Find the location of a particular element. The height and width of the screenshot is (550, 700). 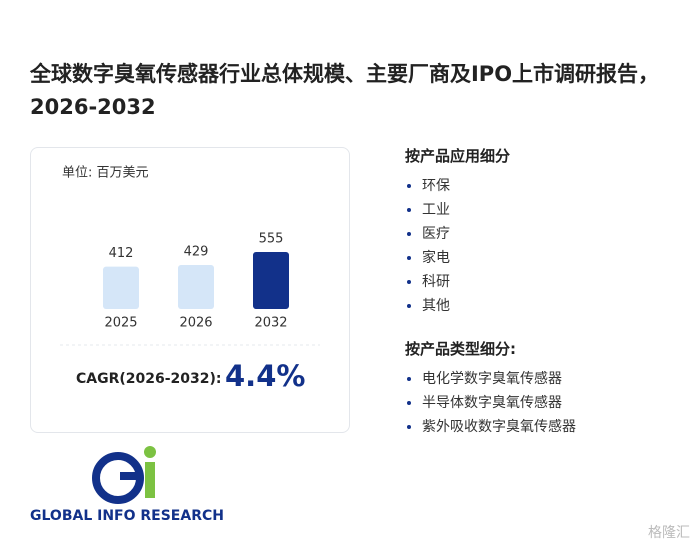

x-tick-label: 2032 is located at coordinates (270, 323).